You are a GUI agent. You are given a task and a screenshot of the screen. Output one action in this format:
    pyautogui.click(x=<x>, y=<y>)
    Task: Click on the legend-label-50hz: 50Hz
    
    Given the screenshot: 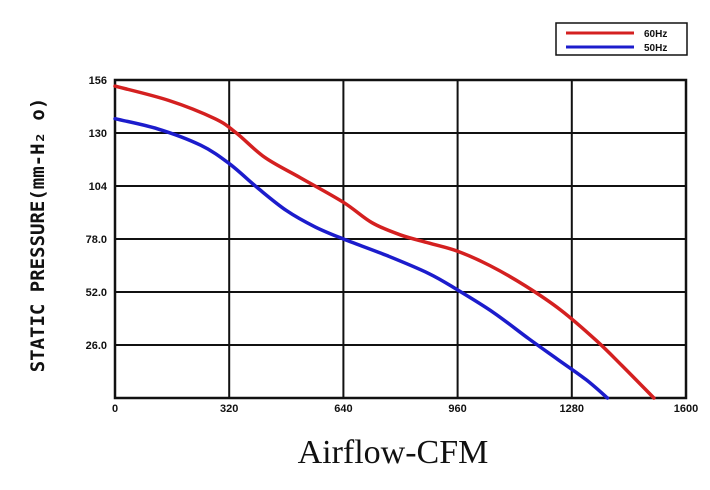 What is the action you would take?
    pyautogui.click(x=655, y=48)
    